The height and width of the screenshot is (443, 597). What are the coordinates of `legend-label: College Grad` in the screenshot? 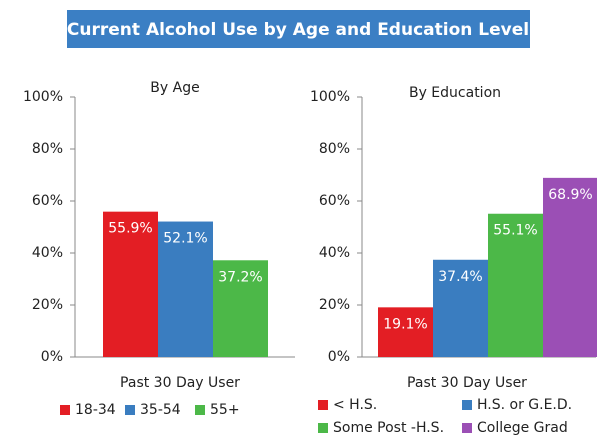 It's located at (522, 428).